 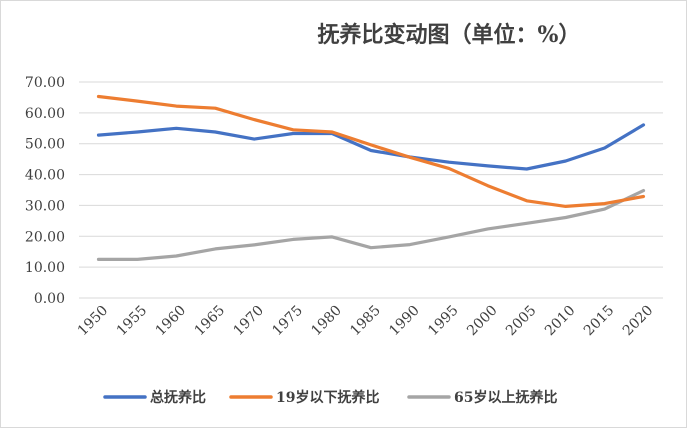 What do you see at coordinates (45, 114) in the screenshot?
I see `y-tick-label: 60.00` at bounding box center [45, 114].